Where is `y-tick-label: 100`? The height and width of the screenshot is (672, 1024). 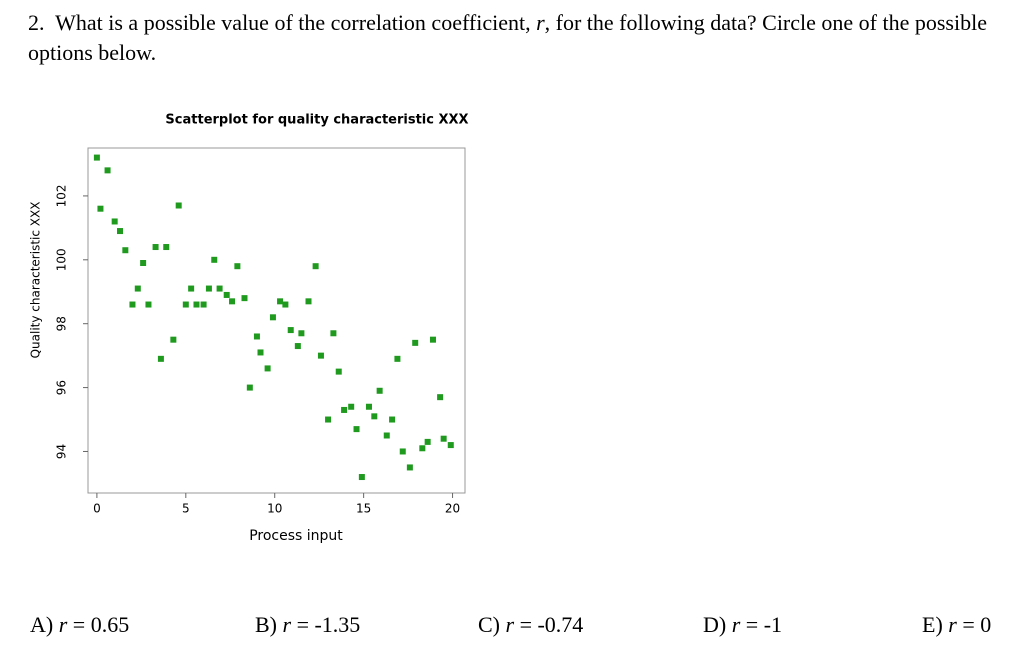
y-tick-label: 100 is located at coordinates (62, 259).